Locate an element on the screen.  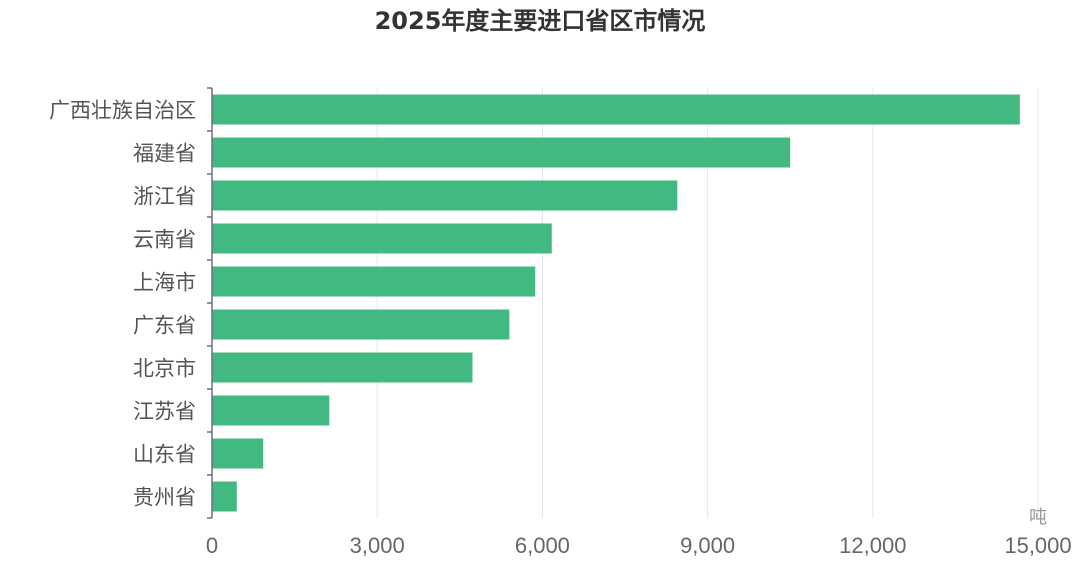
category-label: 广东省 is located at coordinates (164, 326).